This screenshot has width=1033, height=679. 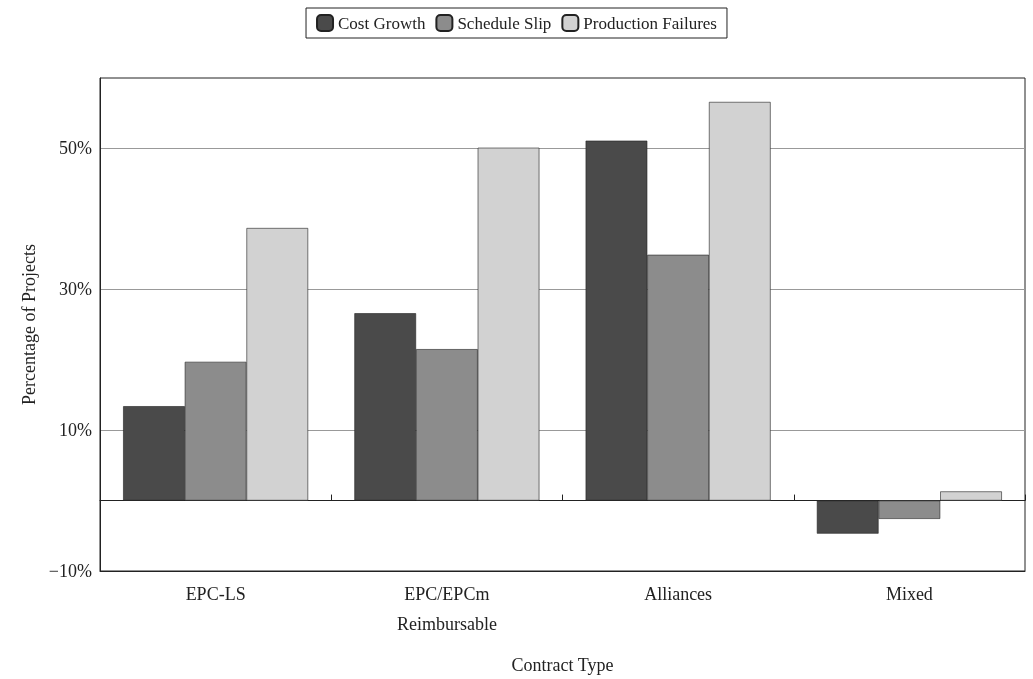 What do you see at coordinates (909, 594) in the screenshot?
I see `x-tick-label: Mixed` at bounding box center [909, 594].